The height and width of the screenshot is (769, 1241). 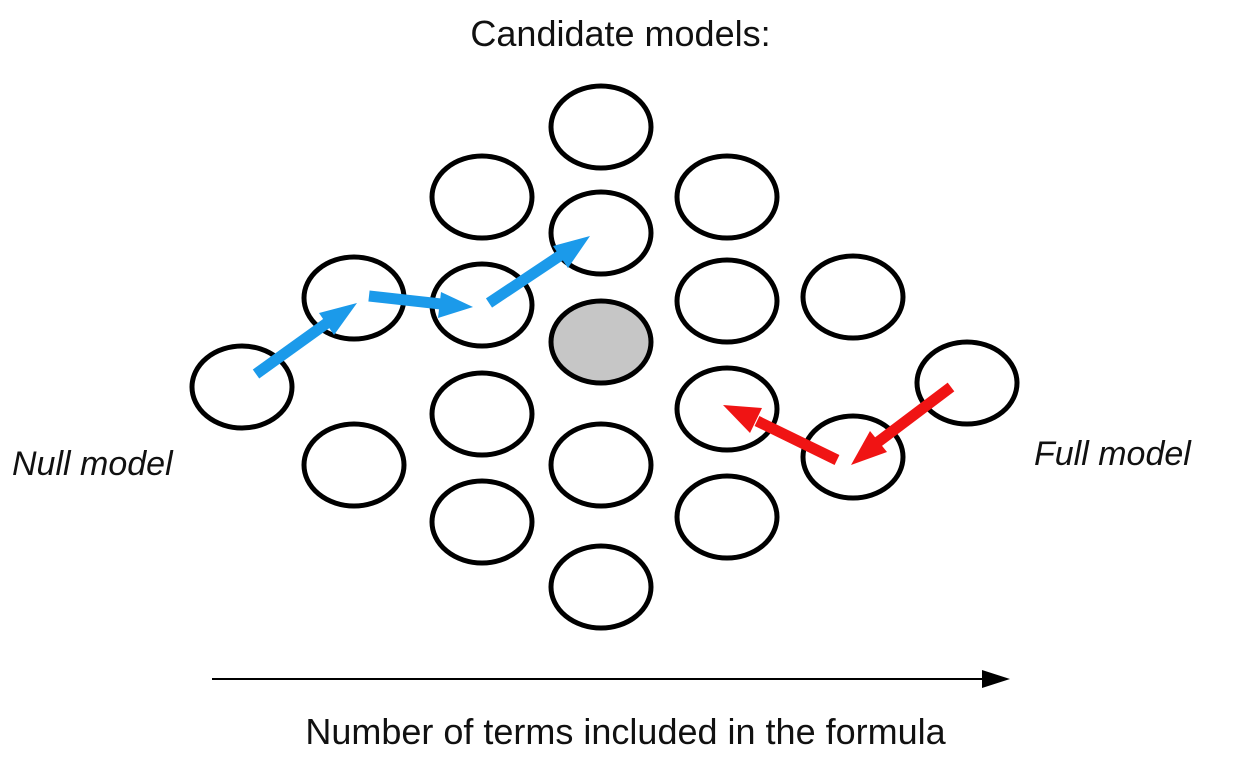 What do you see at coordinates (601, 342) in the screenshot?
I see `highlighted-model-circle` at bounding box center [601, 342].